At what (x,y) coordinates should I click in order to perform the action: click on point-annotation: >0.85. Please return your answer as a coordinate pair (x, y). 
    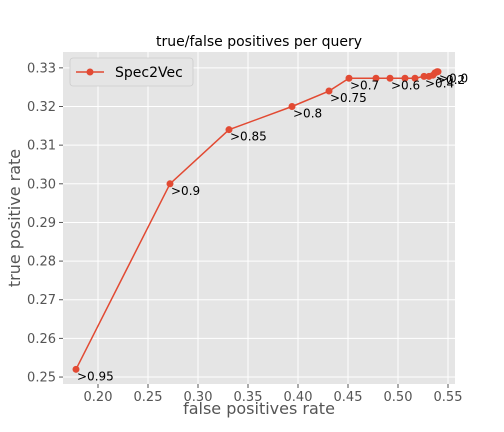
    Looking at the image, I should click on (248, 137).